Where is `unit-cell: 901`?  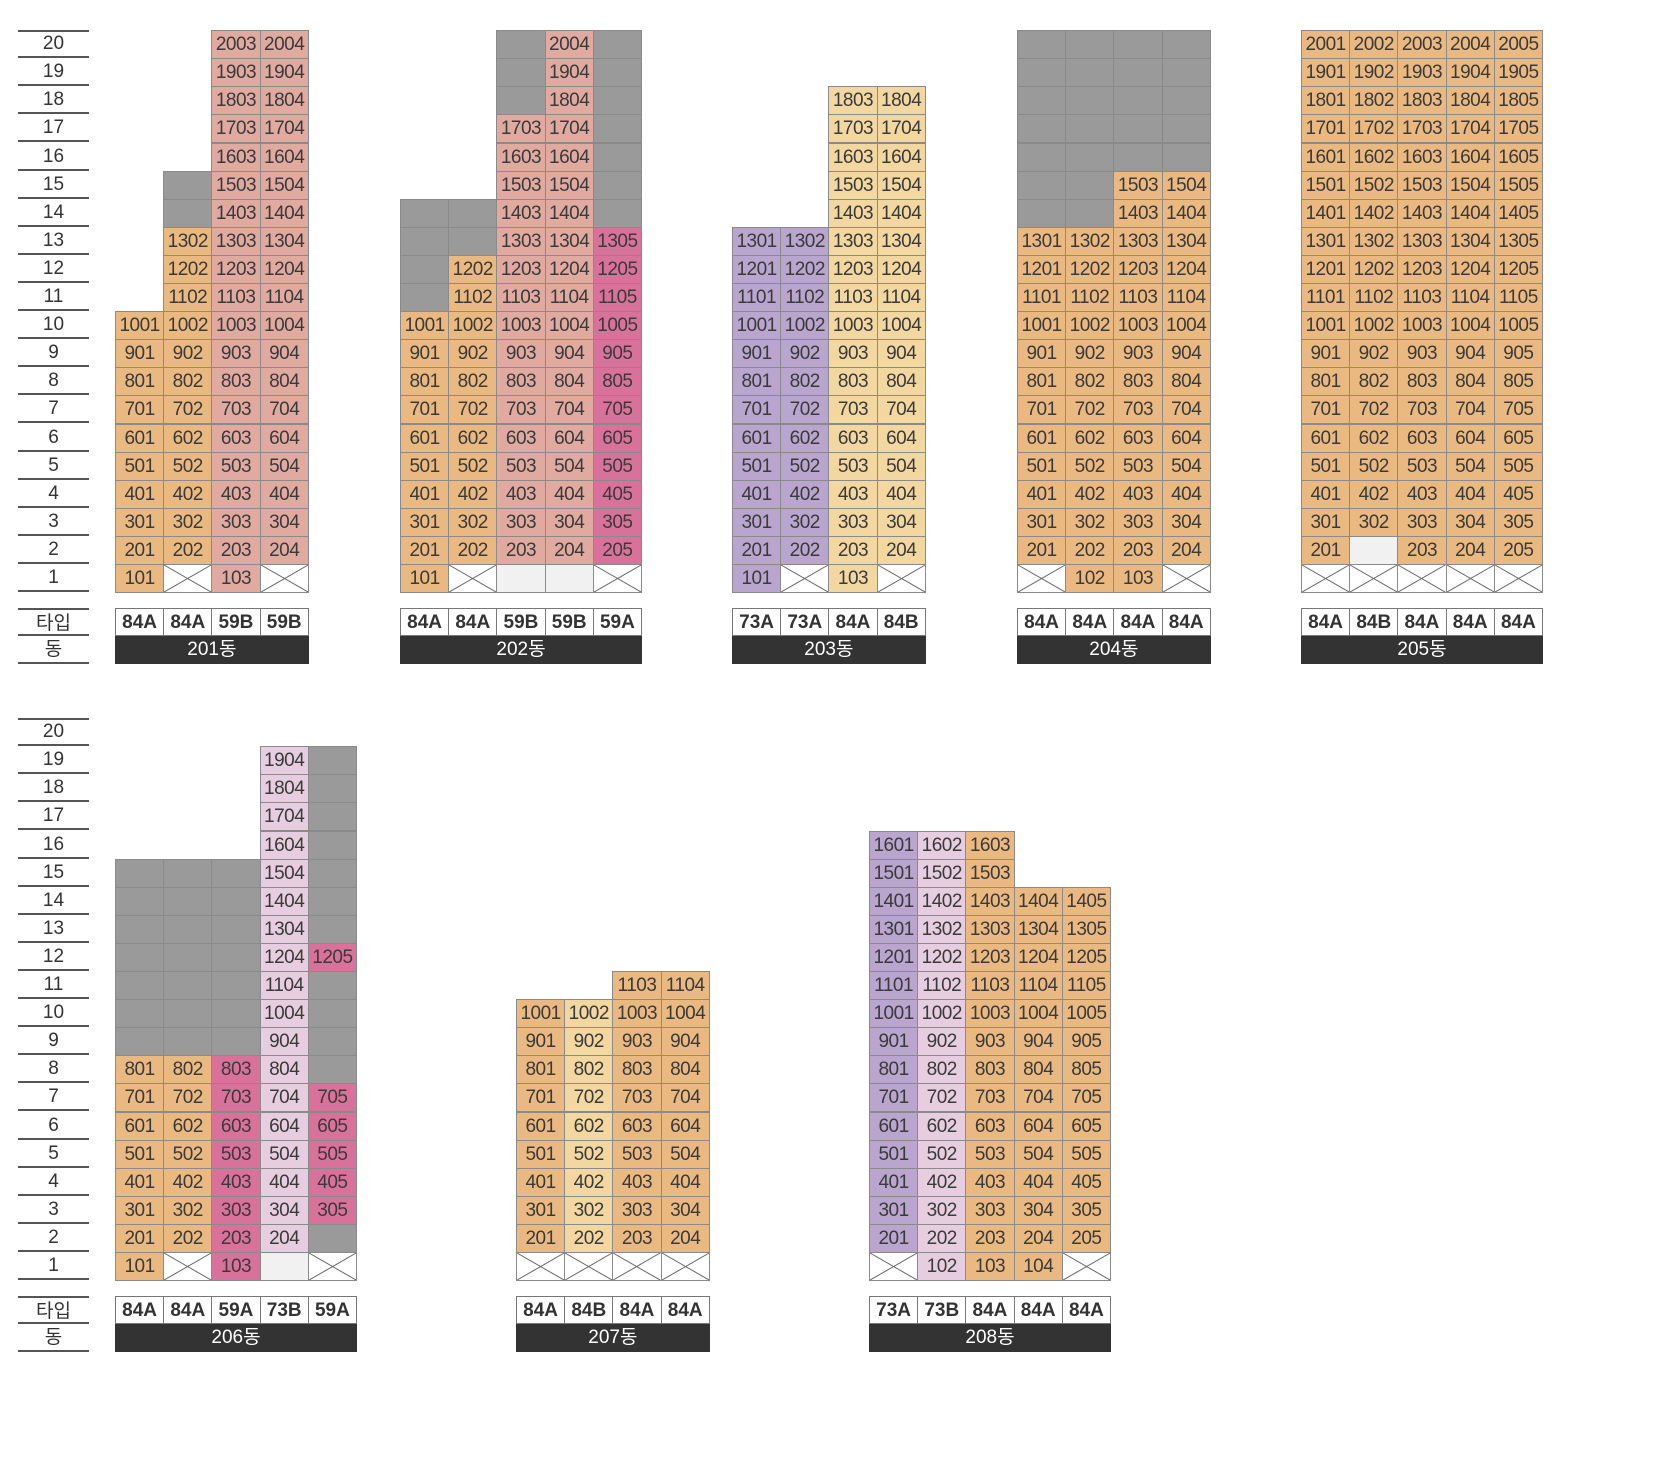
unit-cell: 901 is located at coordinates (425, 354).